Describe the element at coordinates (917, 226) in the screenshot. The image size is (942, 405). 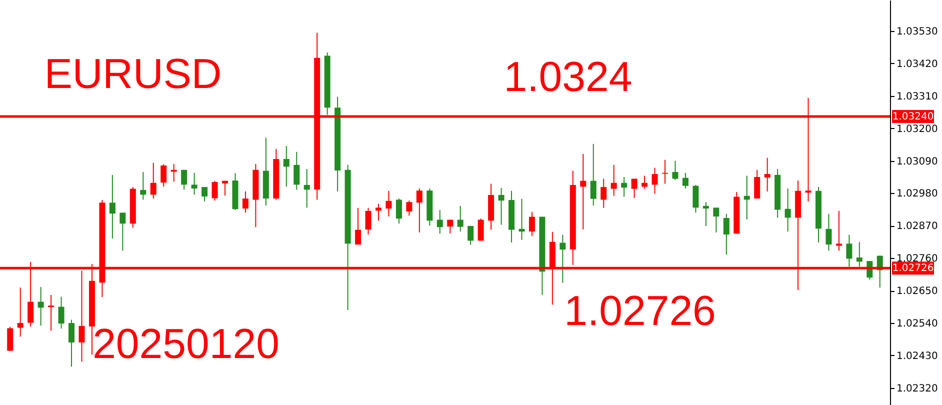
I see `y-tick-label: 1.02870` at that location.